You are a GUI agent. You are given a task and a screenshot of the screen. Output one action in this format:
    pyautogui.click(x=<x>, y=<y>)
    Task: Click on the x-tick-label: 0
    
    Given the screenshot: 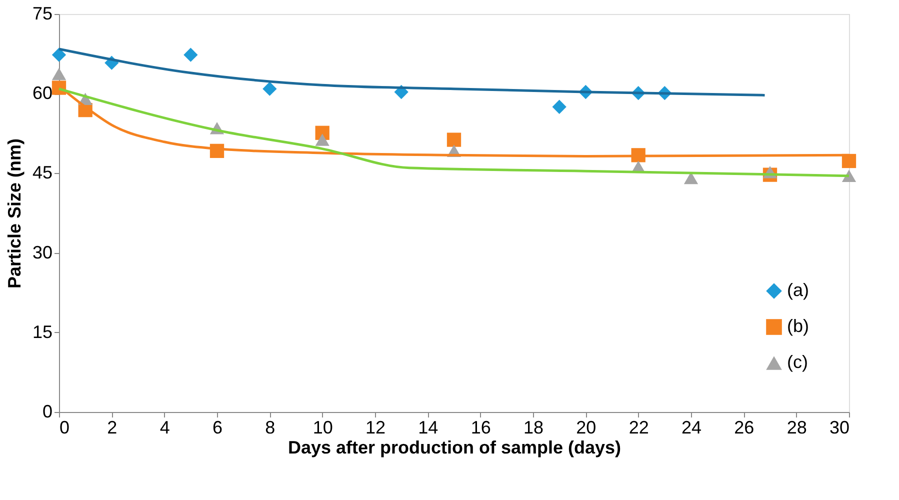 What is the action you would take?
    pyautogui.click(x=65, y=428)
    